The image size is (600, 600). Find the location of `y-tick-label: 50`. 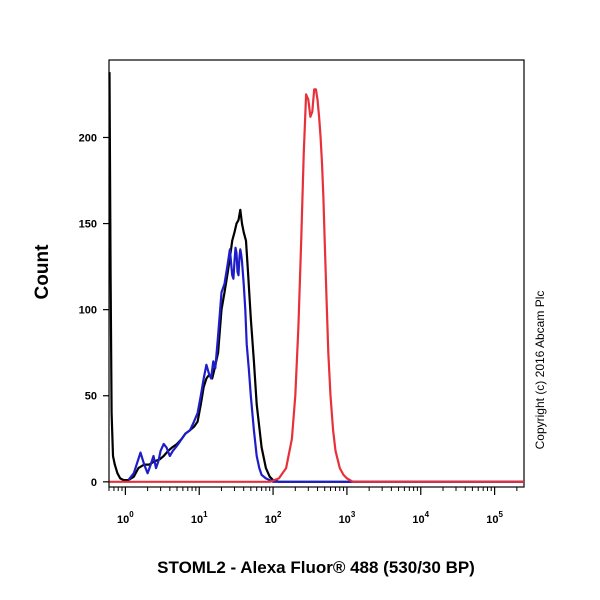

y-tick-label: 50 is located at coordinates (91, 397).